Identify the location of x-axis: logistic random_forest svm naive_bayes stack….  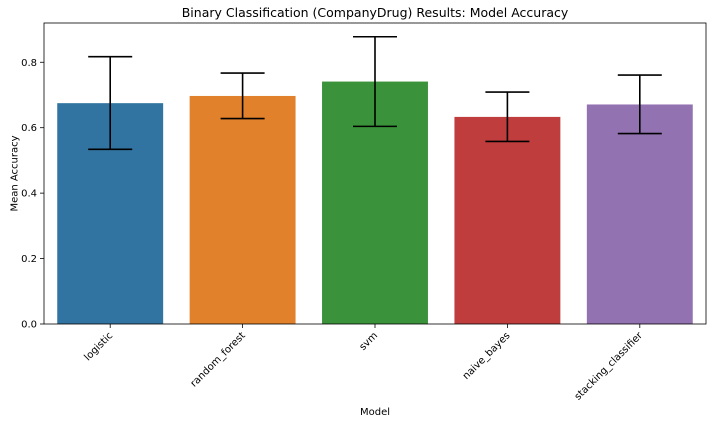
(364, 363).